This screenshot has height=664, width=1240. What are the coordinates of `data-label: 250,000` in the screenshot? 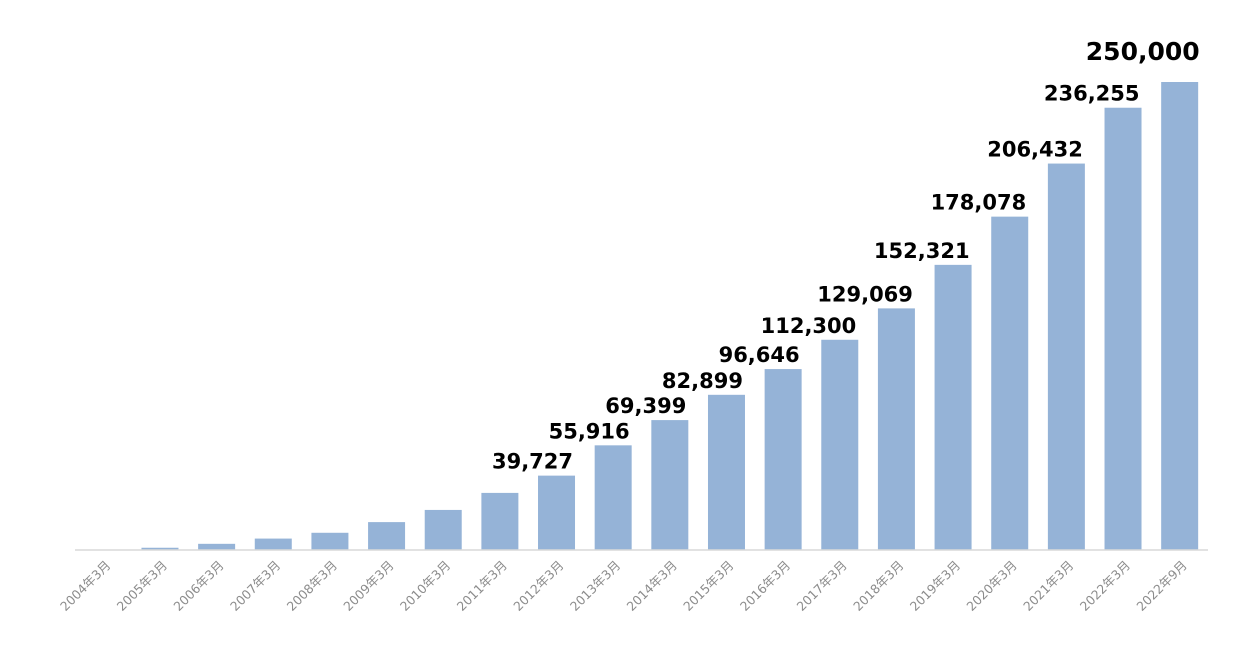 It's located at (1143, 51).